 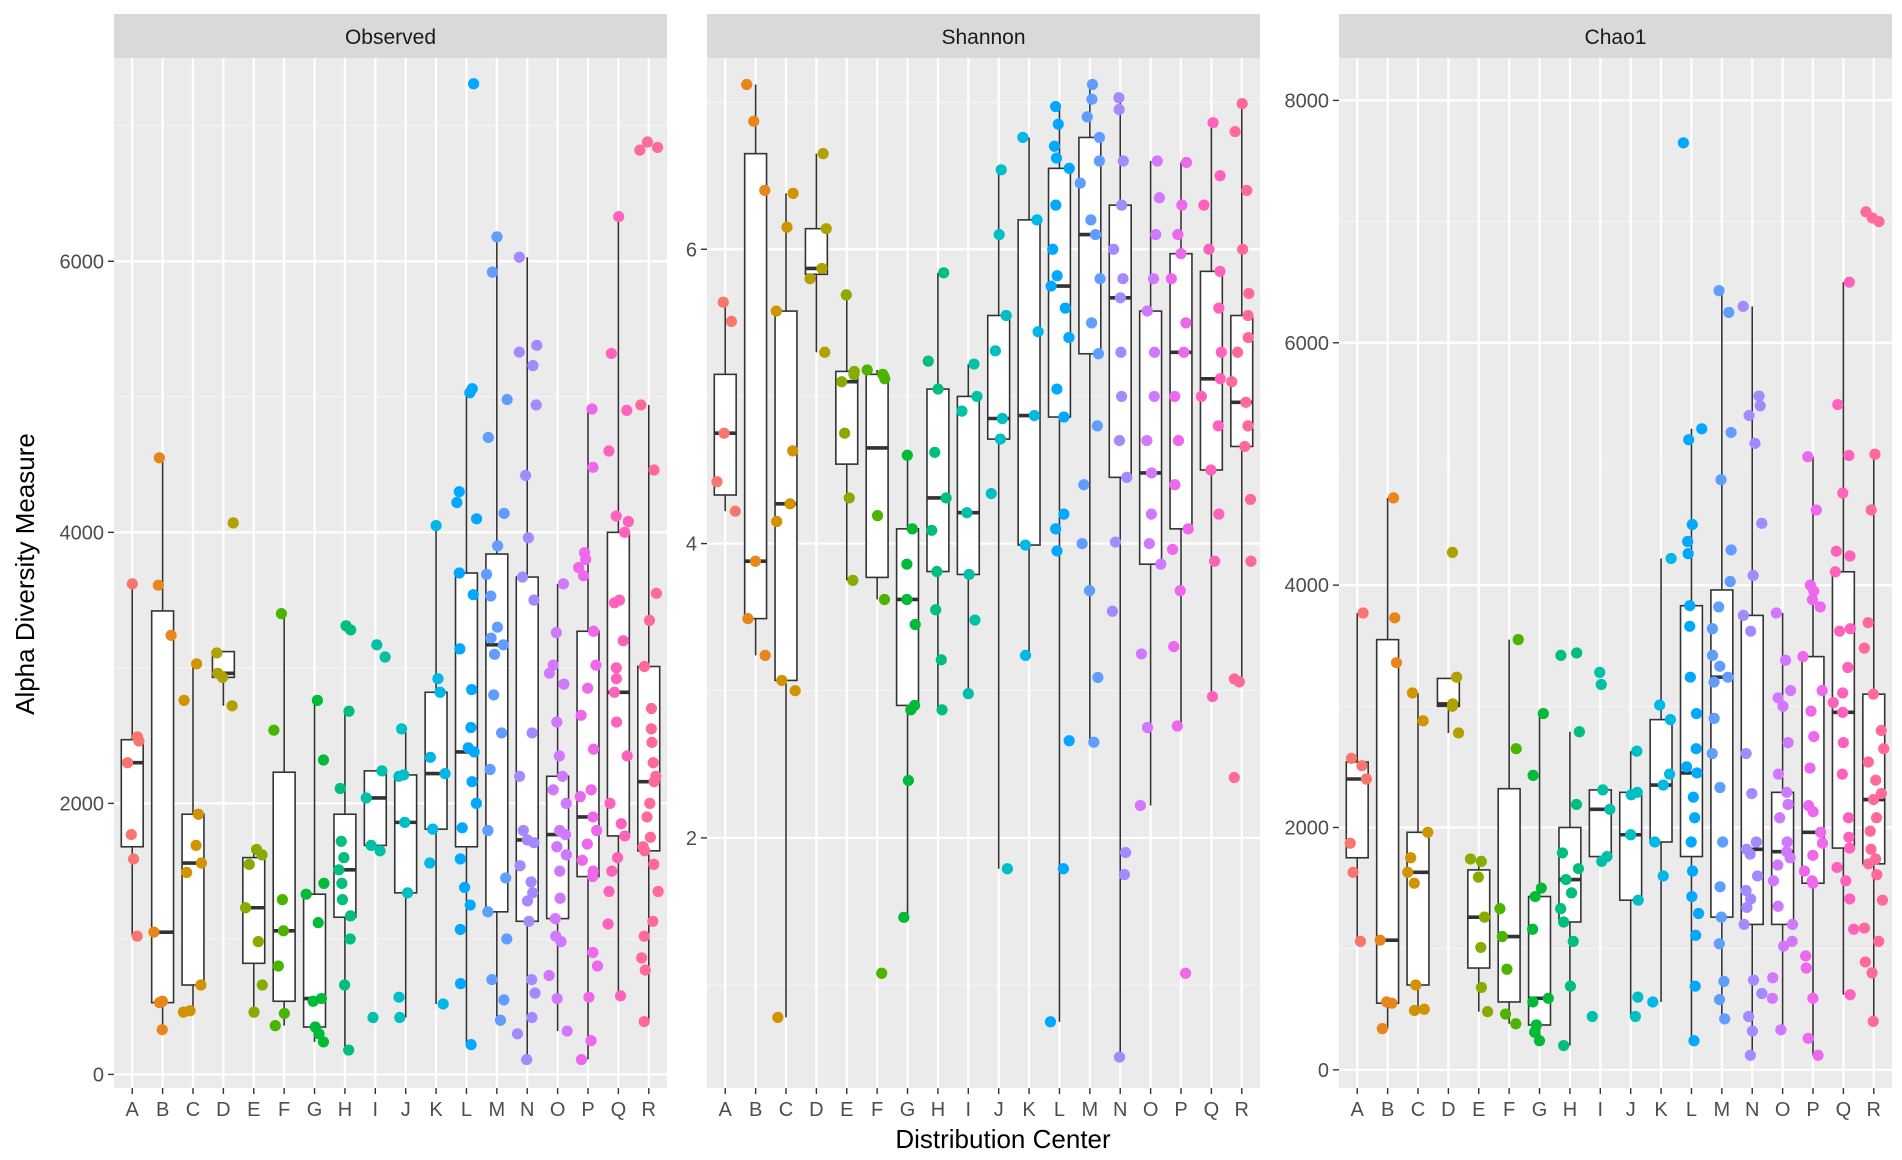 I want to click on x-tick-label: N, so click(x=1120, y=1110).